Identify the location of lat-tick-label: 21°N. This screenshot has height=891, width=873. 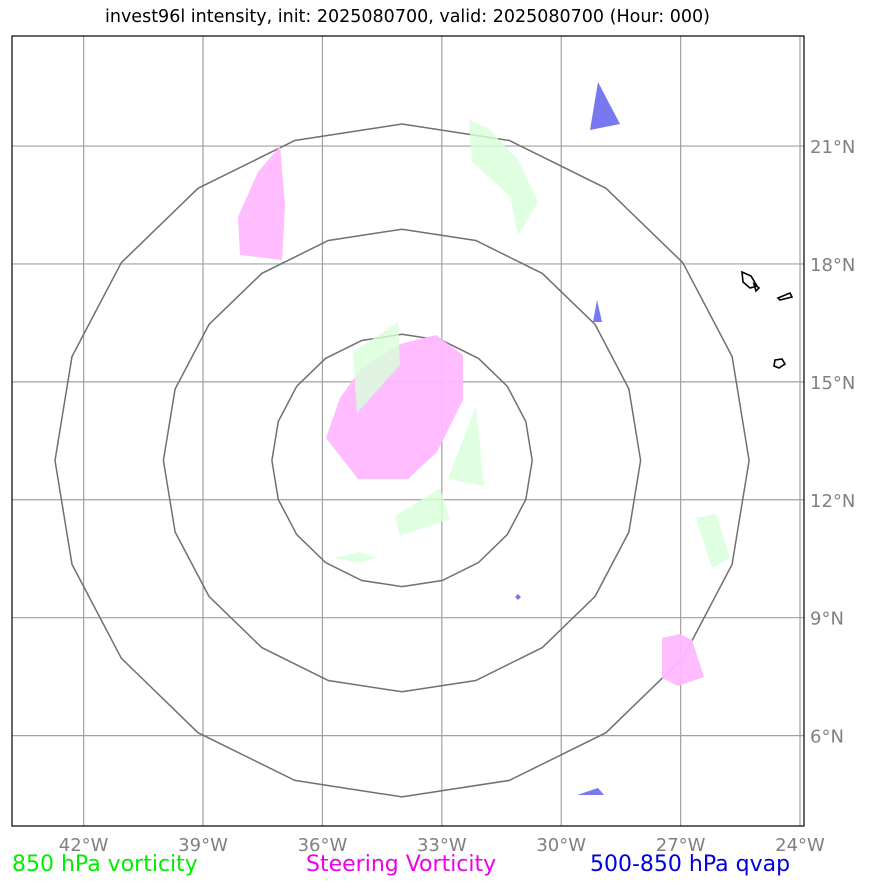
(832, 147).